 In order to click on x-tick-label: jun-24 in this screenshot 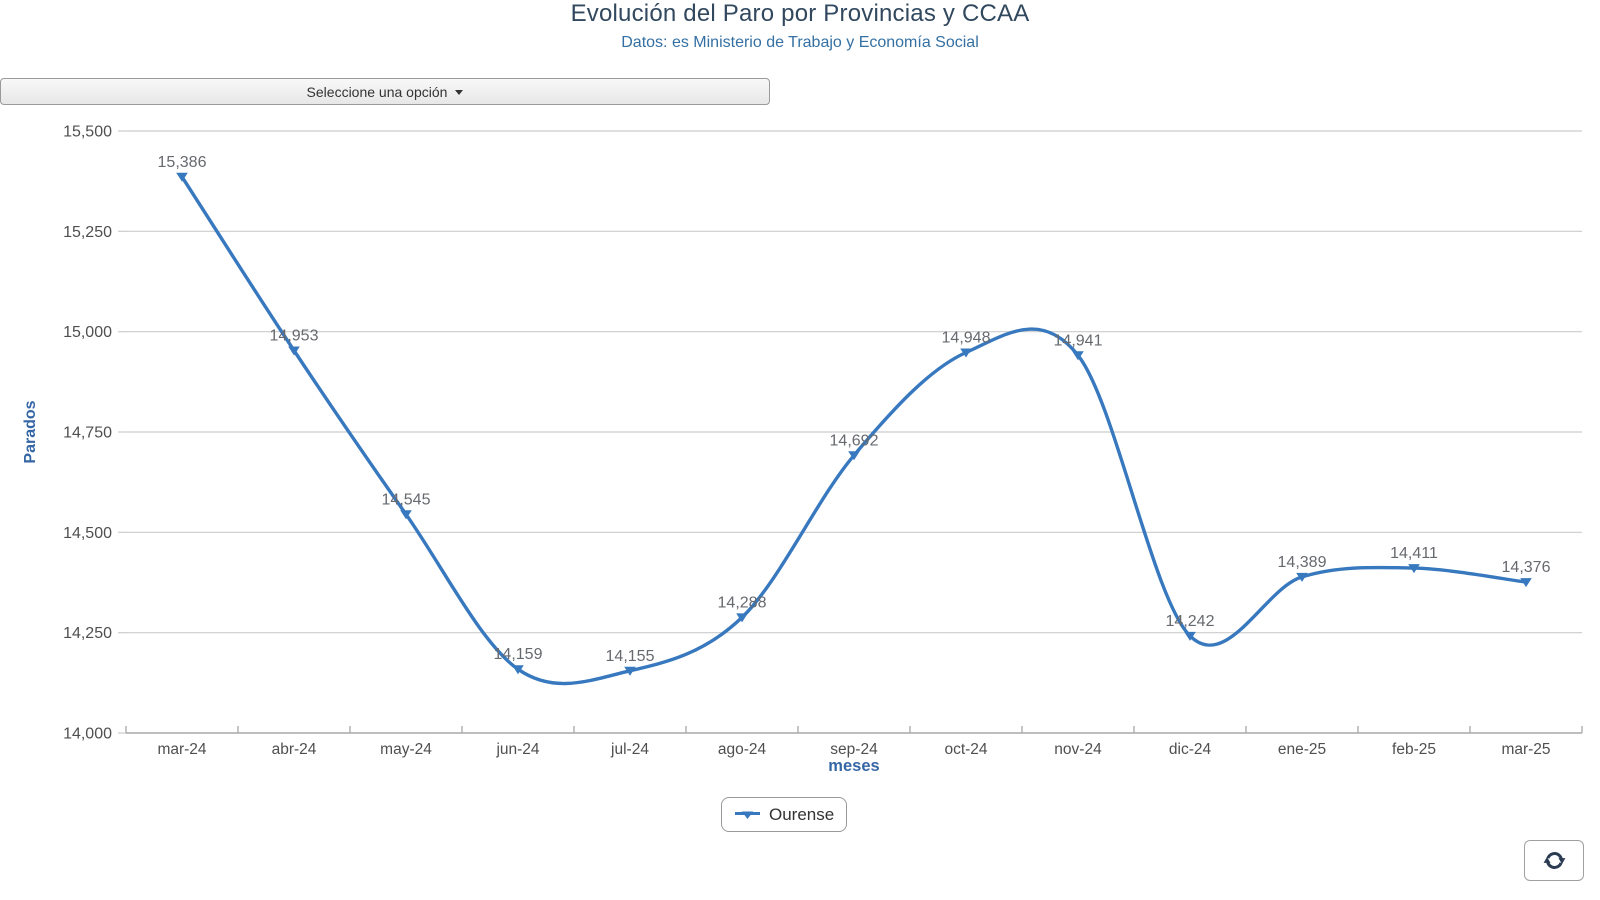, I will do `click(517, 749)`.